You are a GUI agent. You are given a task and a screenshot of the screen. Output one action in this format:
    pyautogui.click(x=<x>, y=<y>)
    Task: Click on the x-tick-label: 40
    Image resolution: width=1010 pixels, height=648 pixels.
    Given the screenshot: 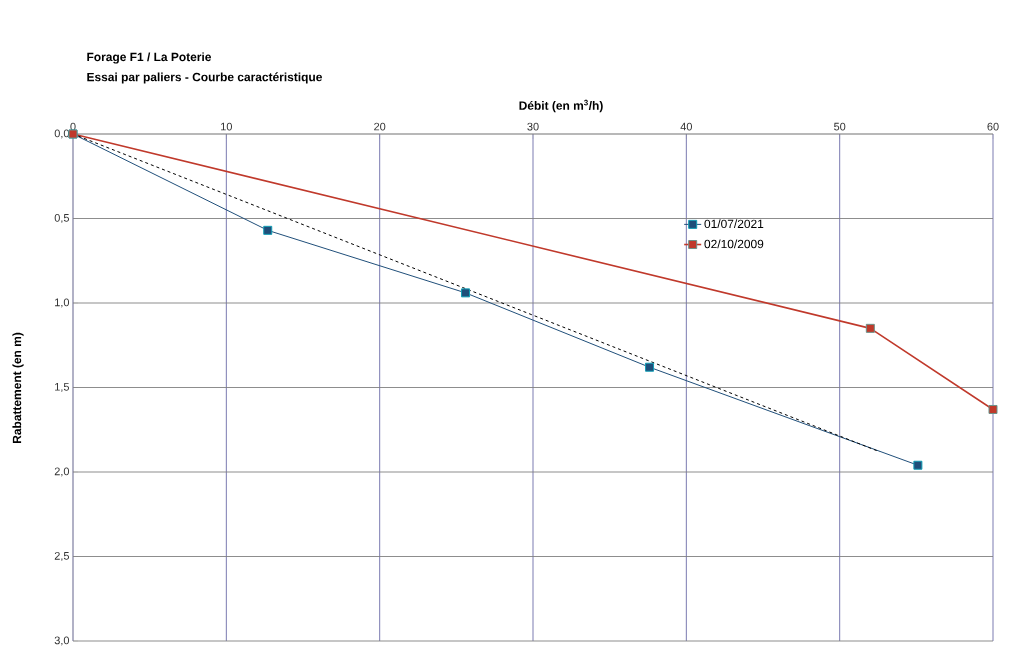 What is the action you would take?
    pyautogui.click(x=686, y=126)
    